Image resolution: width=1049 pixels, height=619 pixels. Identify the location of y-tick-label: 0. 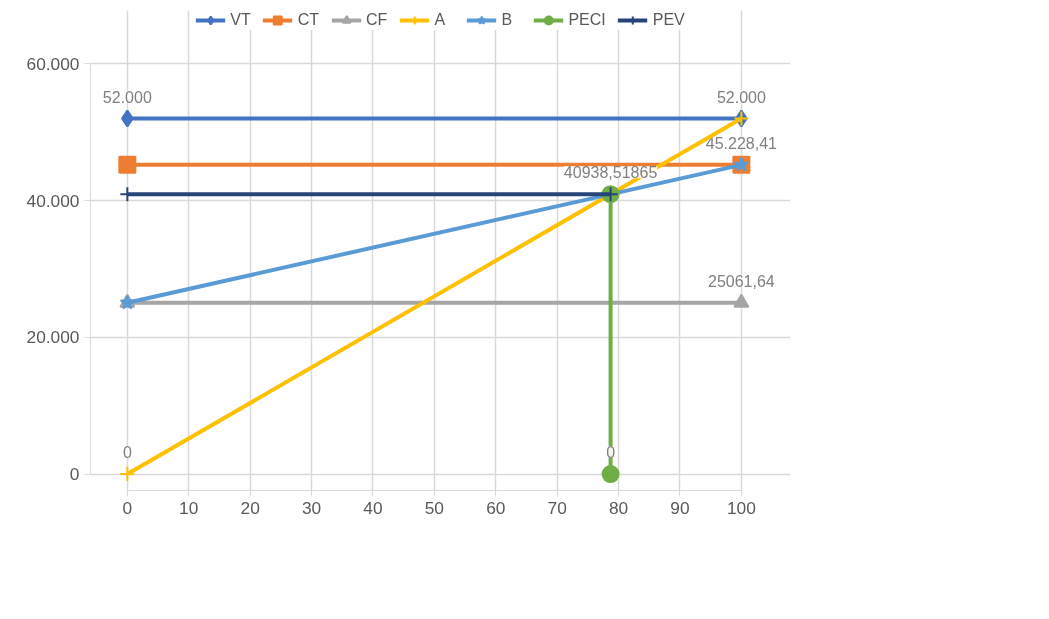
(74, 474).